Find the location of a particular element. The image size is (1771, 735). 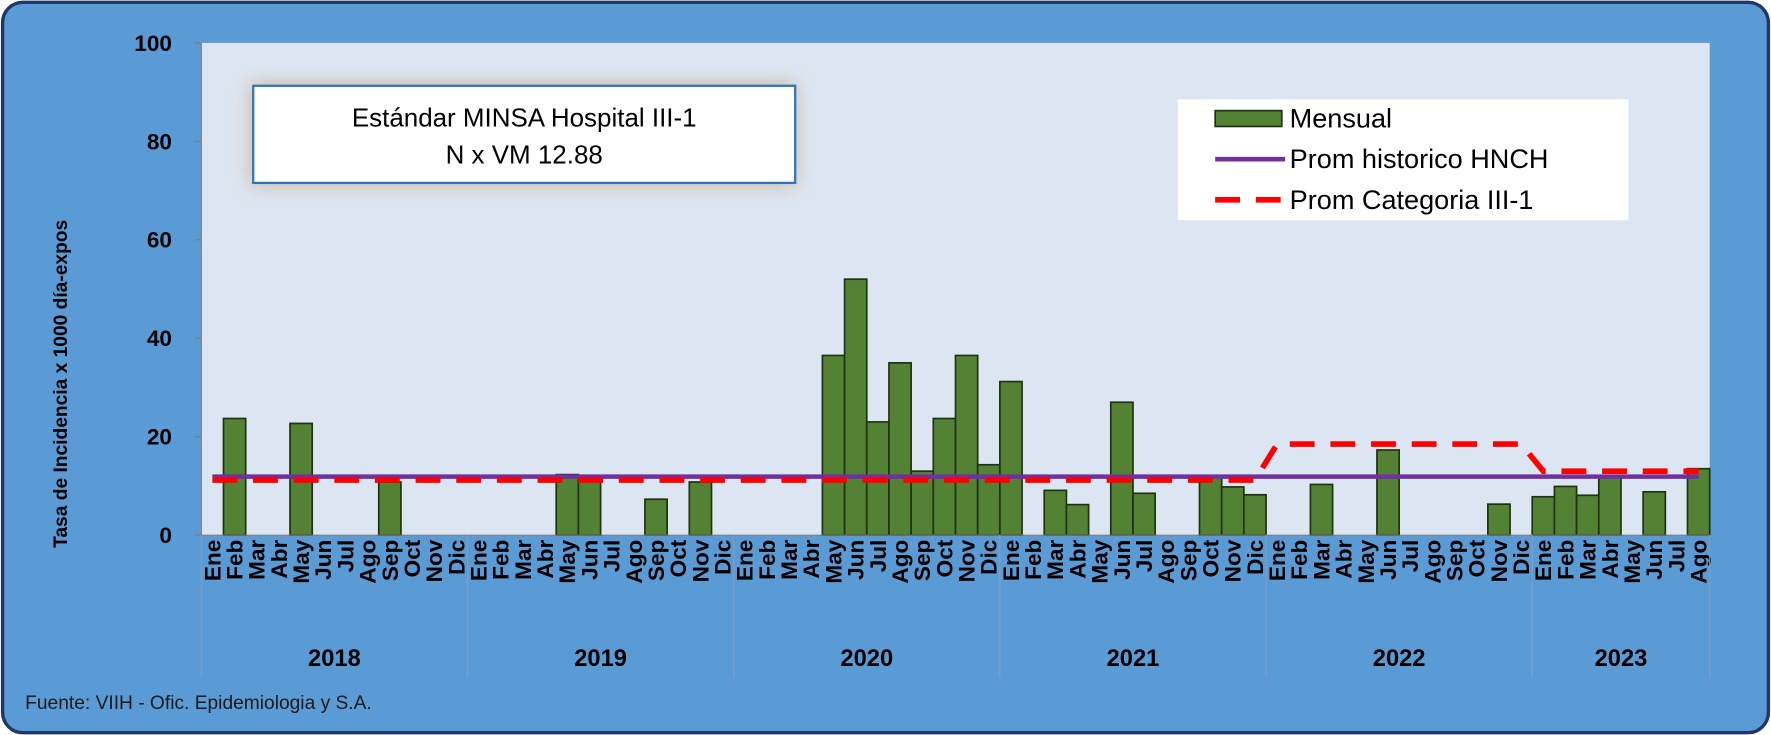

group-label: 2020 is located at coordinates (866, 659).